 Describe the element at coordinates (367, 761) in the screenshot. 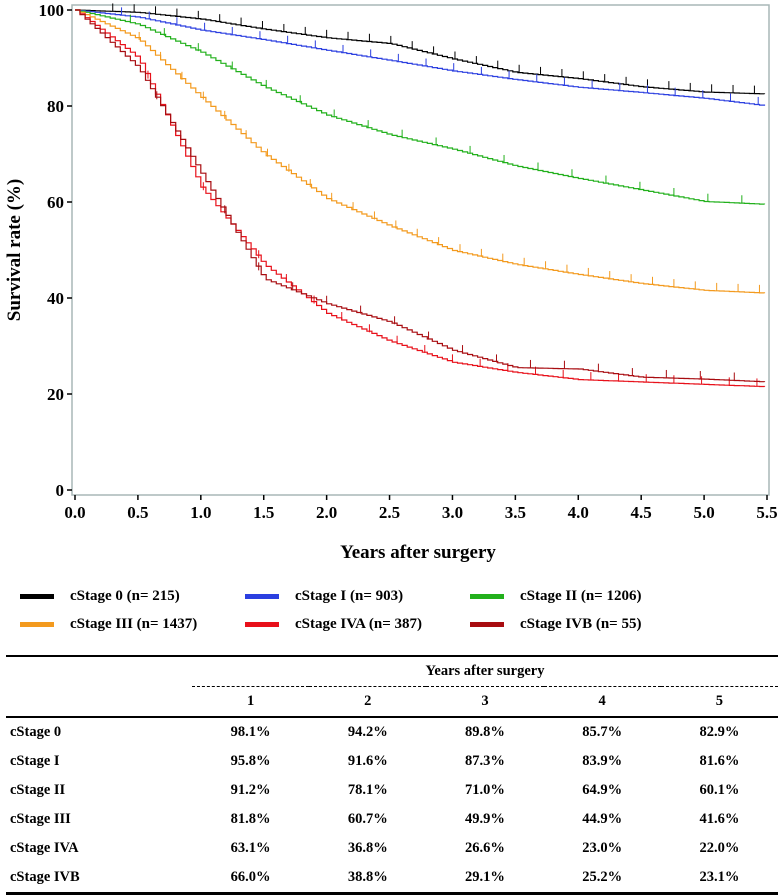

I see `survival-value: 91.6%` at that location.